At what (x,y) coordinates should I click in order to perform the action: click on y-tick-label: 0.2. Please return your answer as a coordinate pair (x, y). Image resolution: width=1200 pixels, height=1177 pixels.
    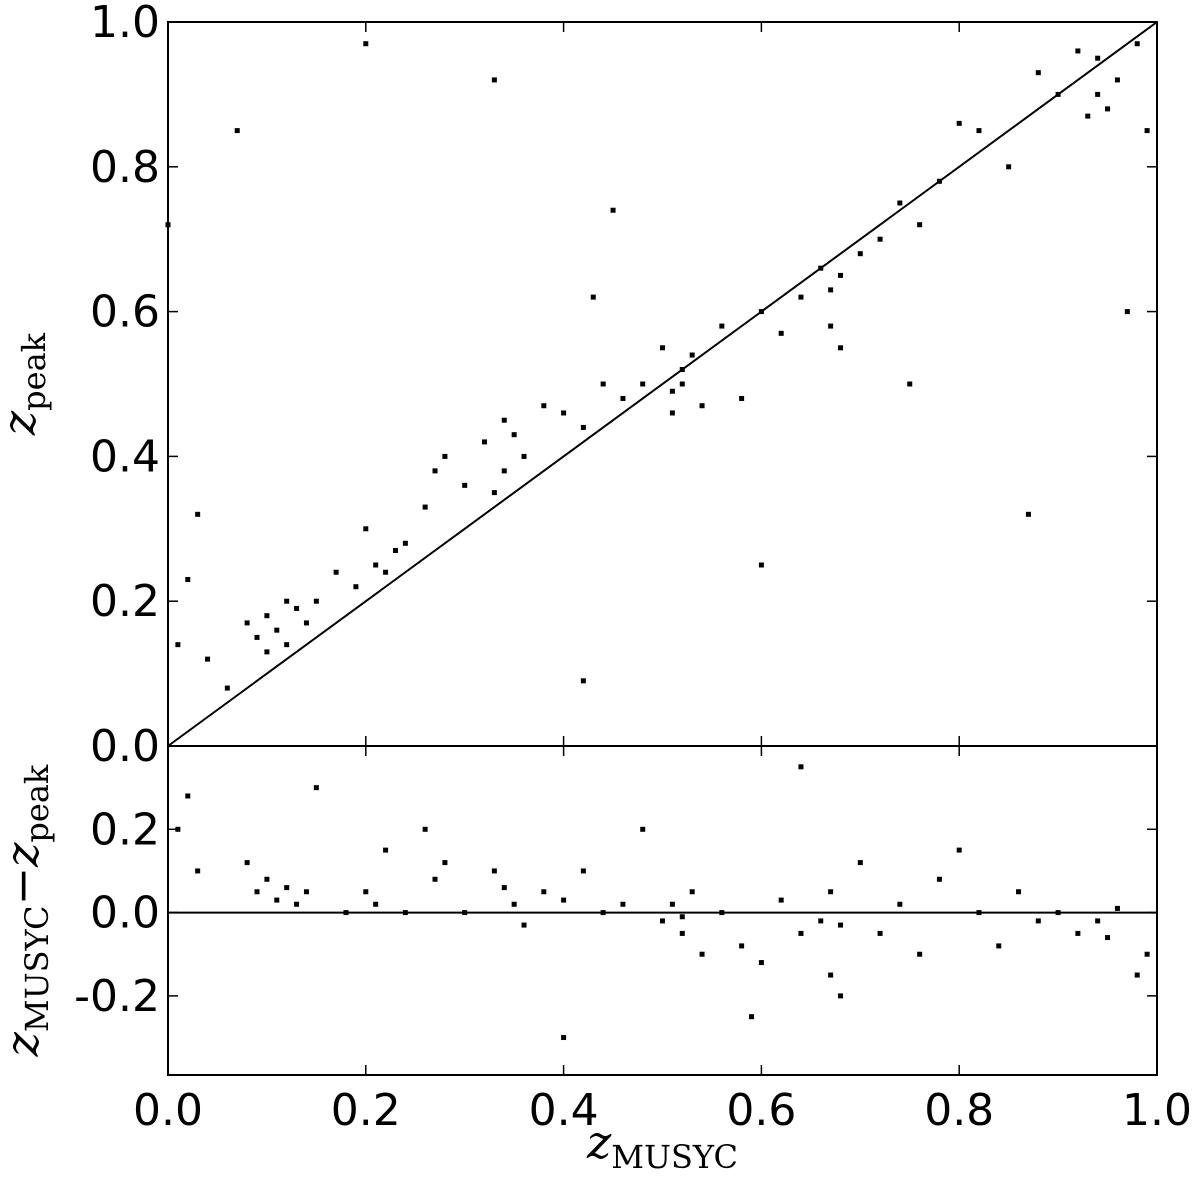
    Looking at the image, I should click on (125, 601).